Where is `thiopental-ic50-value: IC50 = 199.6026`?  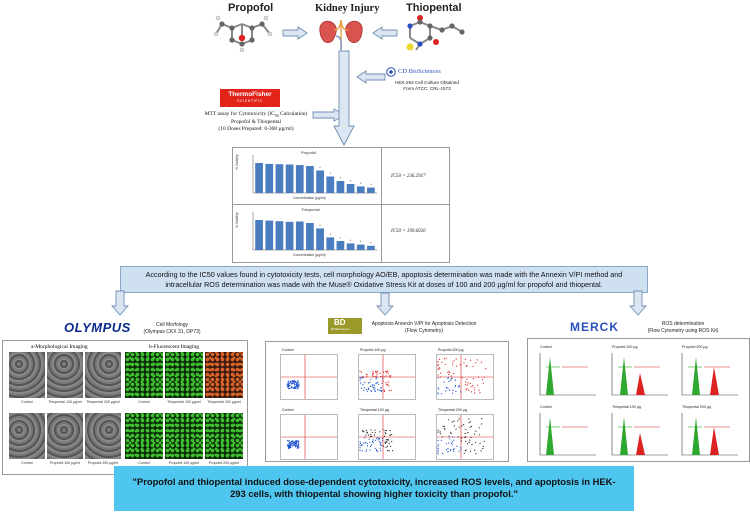 thiopental-ic50-value: IC50 = 199.6026 is located at coordinates (408, 231).